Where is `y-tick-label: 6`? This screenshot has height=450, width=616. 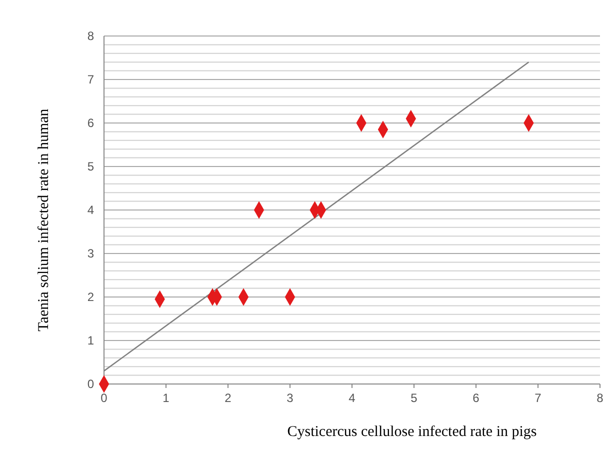 y-tick-label: 6 is located at coordinates (90, 123).